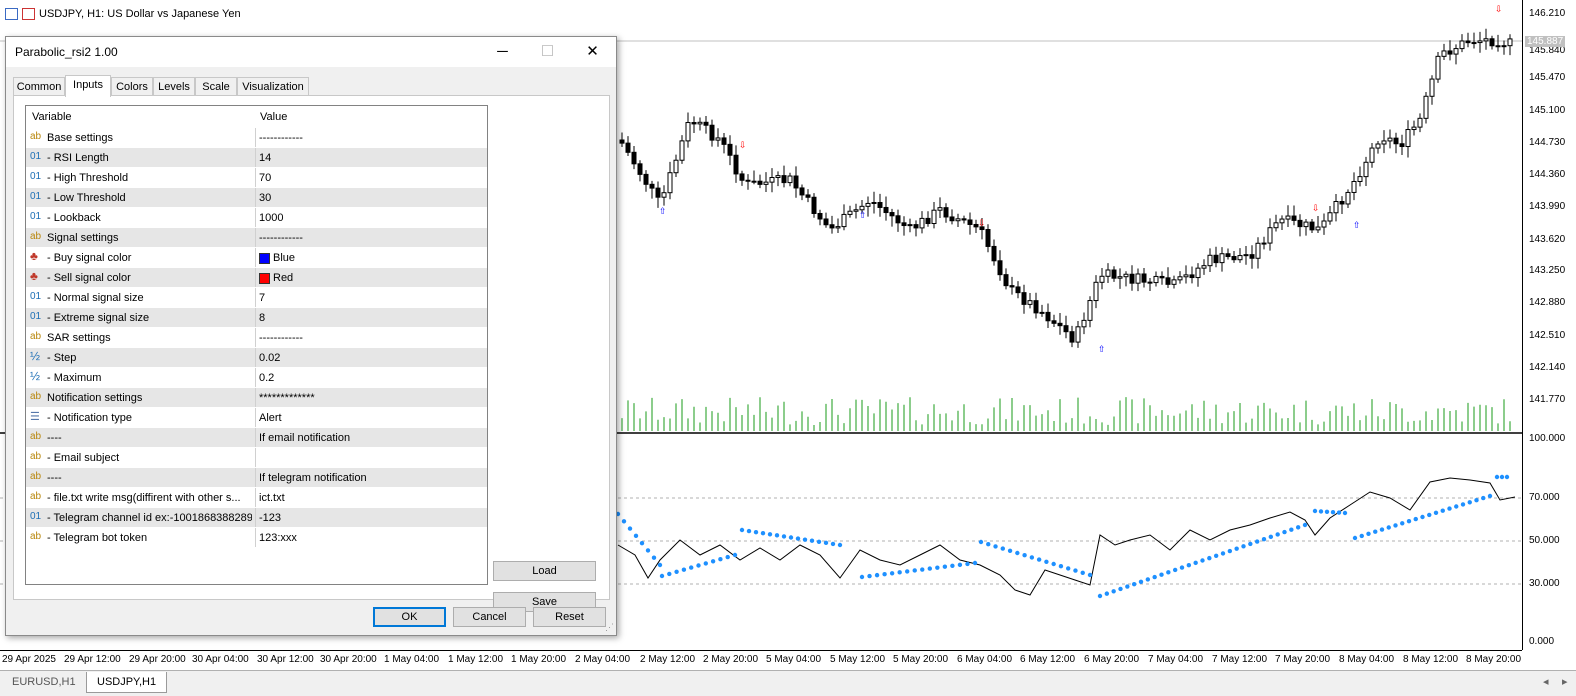 The image size is (1576, 696). What do you see at coordinates (132, 87) in the screenshot?
I see `tab-colors: Colors` at bounding box center [132, 87].